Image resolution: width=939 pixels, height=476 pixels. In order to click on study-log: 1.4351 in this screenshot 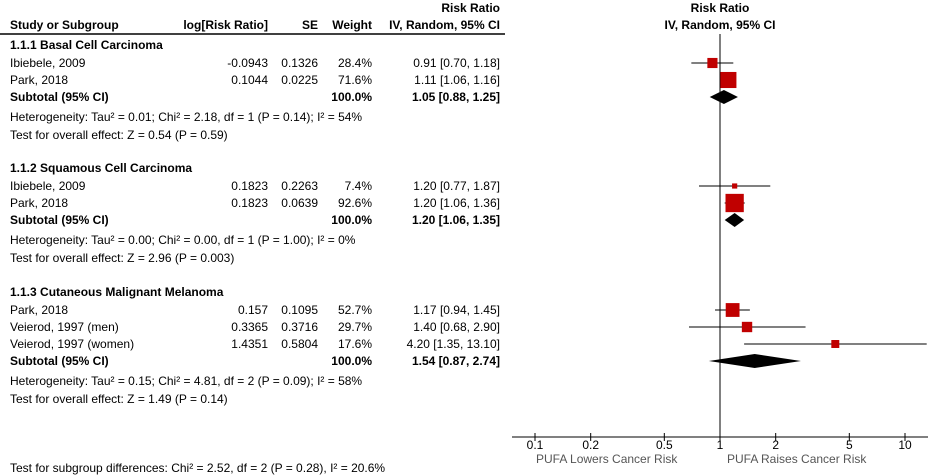, I will do `click(249, 344)`.